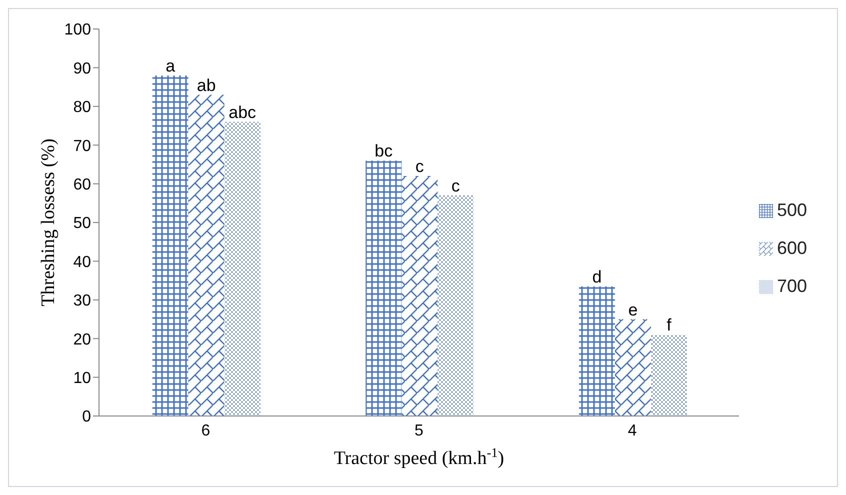 The image size is (846, 495). What do you see at coordinates (87, 417) in the screenshot?
I see `y-tick-label: 0` at bounding box center [87, 417].